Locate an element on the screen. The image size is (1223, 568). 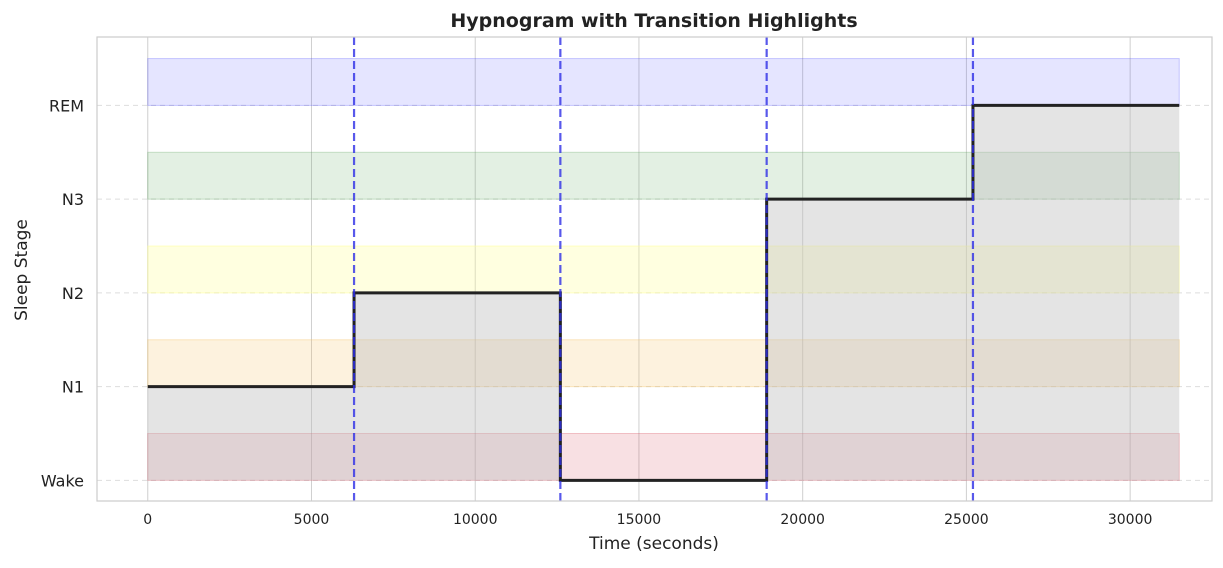
y-tick-label: REM is located at coordinates (66, 105).